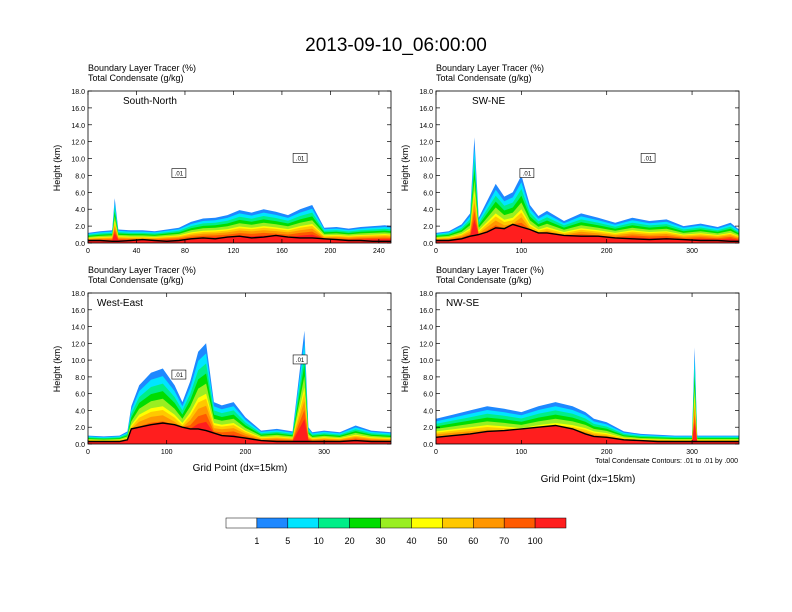 This screenshot has height=612, width=792. I want to click on colorbar: 1 5 10 20 30 40 50 60 70 100, so click(396, 531).